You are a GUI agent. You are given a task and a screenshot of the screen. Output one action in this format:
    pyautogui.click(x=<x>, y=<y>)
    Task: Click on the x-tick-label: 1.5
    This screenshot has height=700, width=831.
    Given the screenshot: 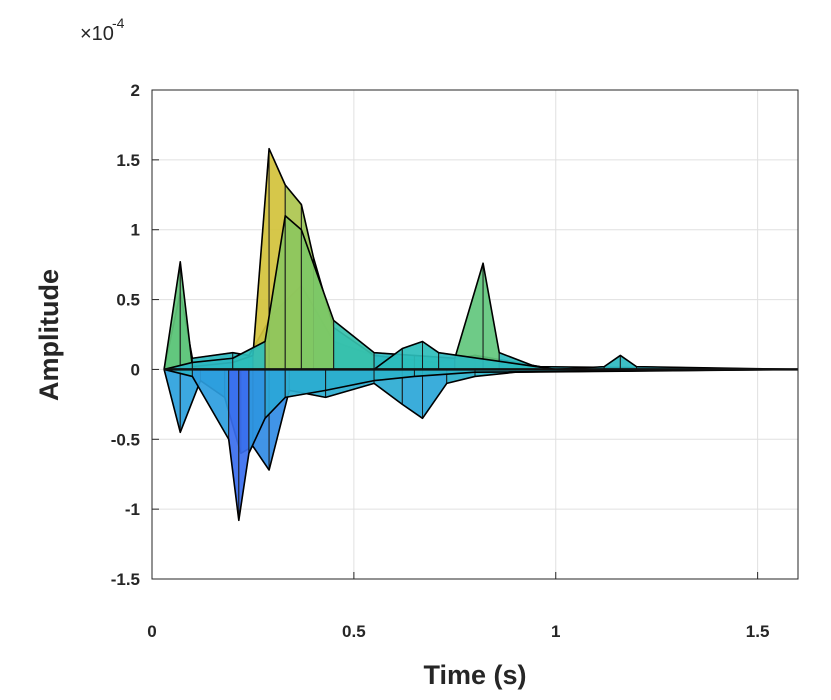 What is the action you would take?
    pyautogui.click(x=758, y=631)
    